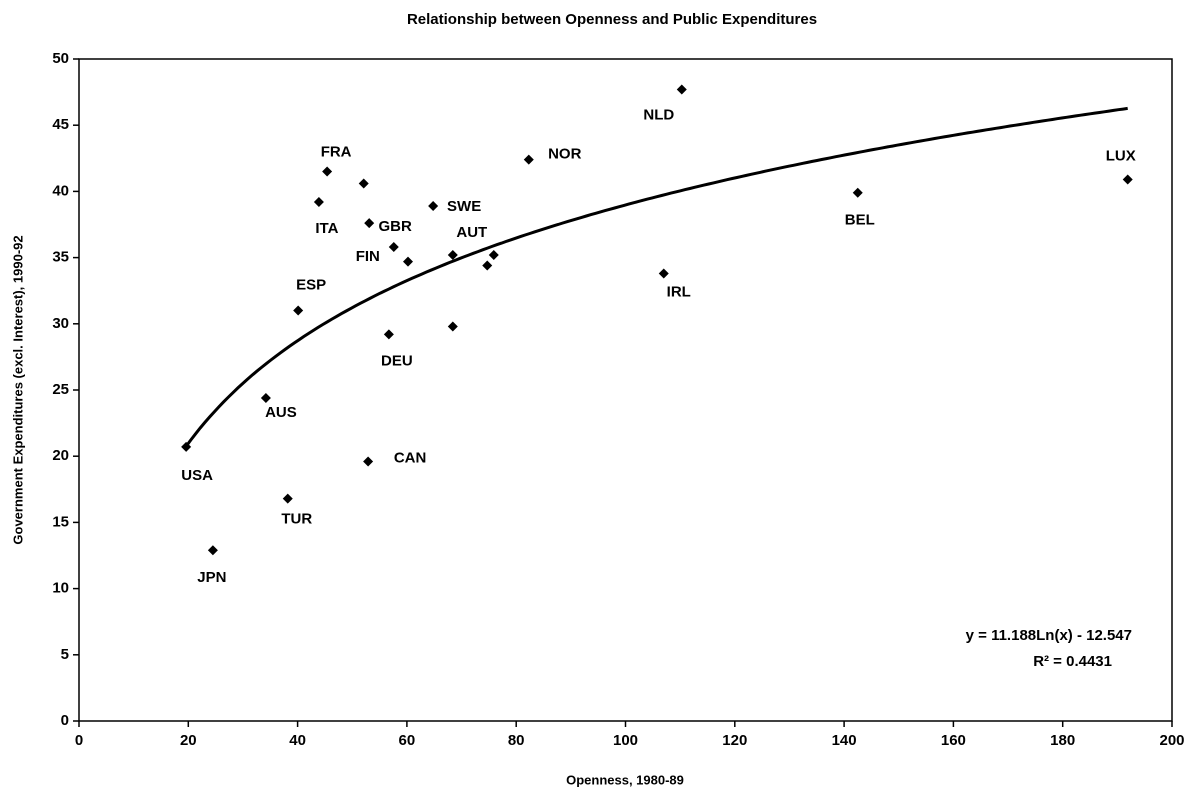 The image size is (1199, 793). I want to click on x-axis-label: Openness, 1980-89, so click(625, 779).